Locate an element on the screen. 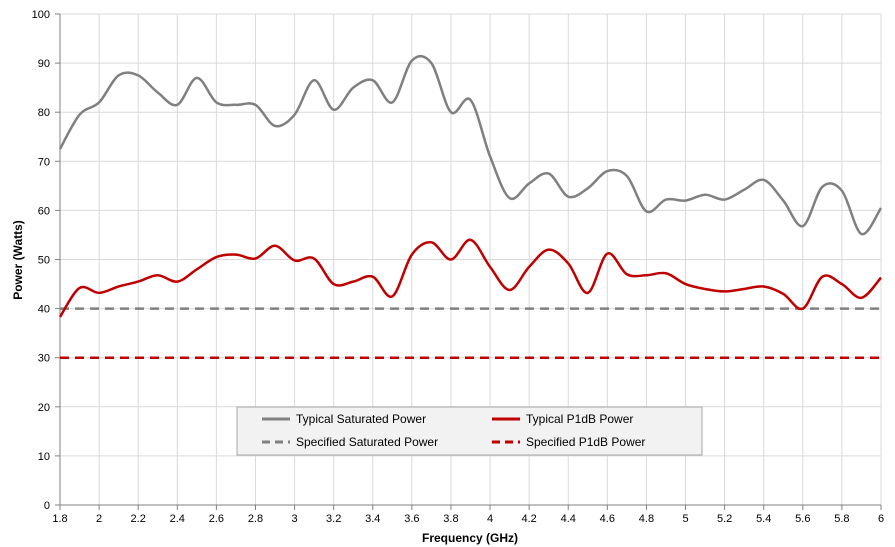 Image resolution: width=895 pixels, height=547 pixels. legend-box is located at coordinates (469, 431).